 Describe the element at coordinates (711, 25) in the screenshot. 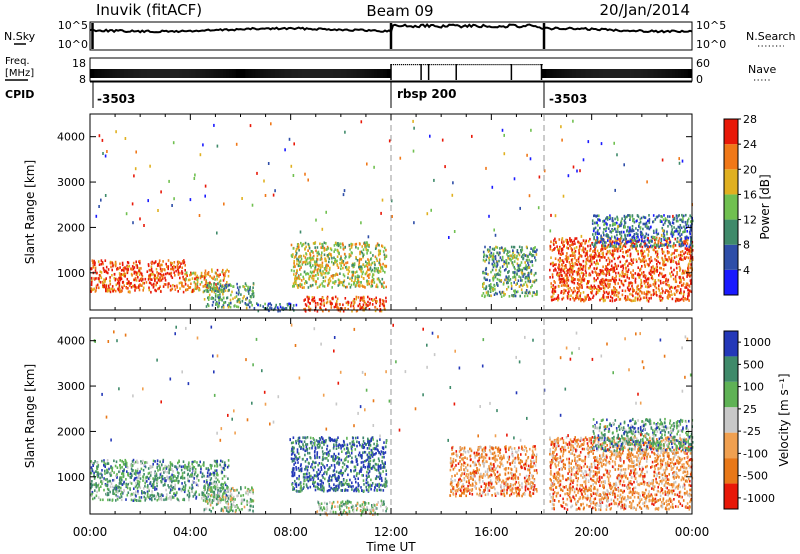

I see `nsearch-tick-top: 10^5` at that location.